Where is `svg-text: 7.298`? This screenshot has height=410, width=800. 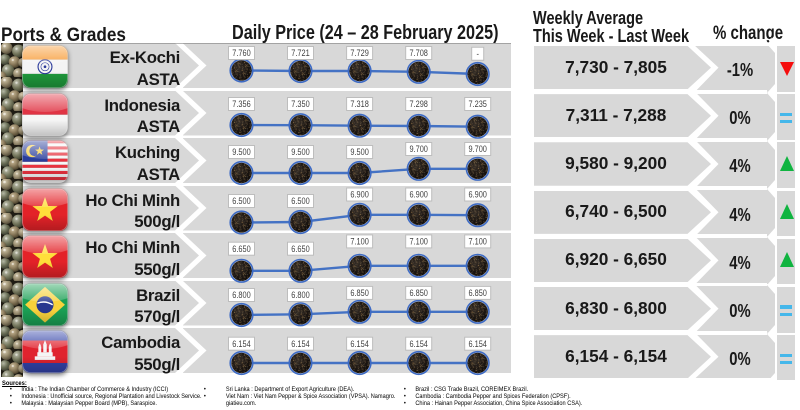 svg-text: 7.298 is located at coordinates (418, 105).